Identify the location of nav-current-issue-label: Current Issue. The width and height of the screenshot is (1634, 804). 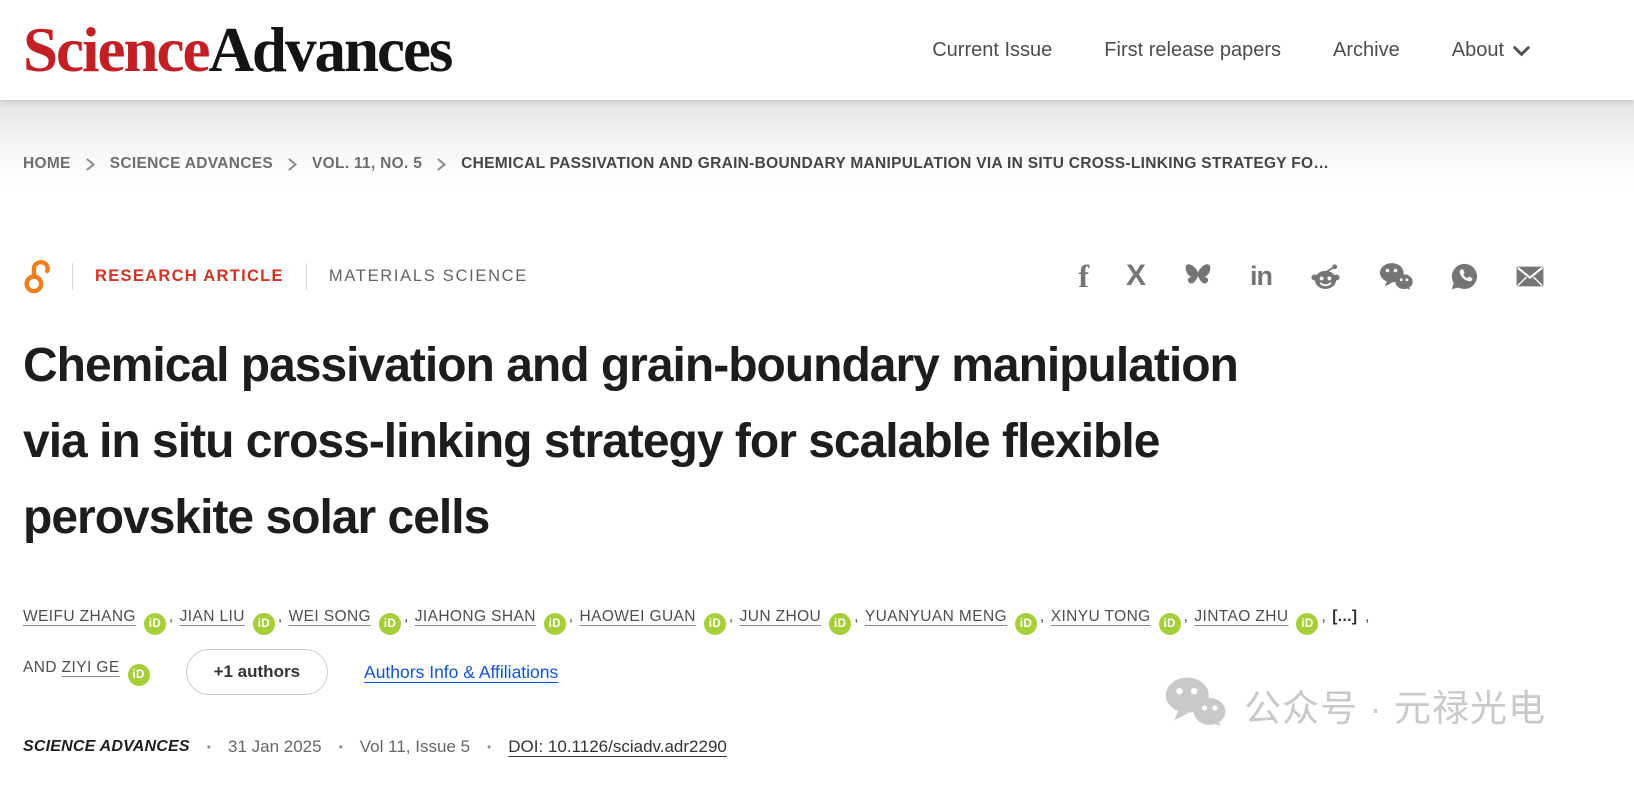
(992, 49).